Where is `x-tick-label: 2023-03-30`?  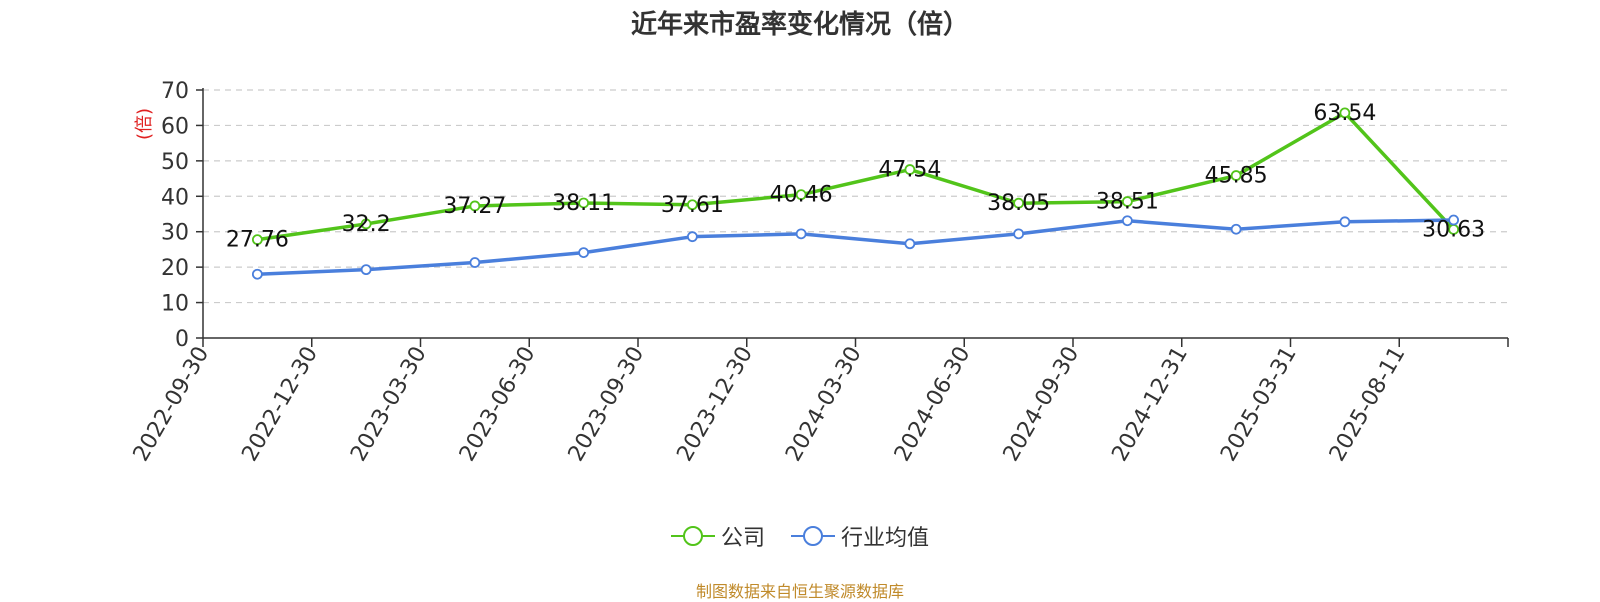
x-tick-label: 2023-03-30 is located at coordinates (389, 404).